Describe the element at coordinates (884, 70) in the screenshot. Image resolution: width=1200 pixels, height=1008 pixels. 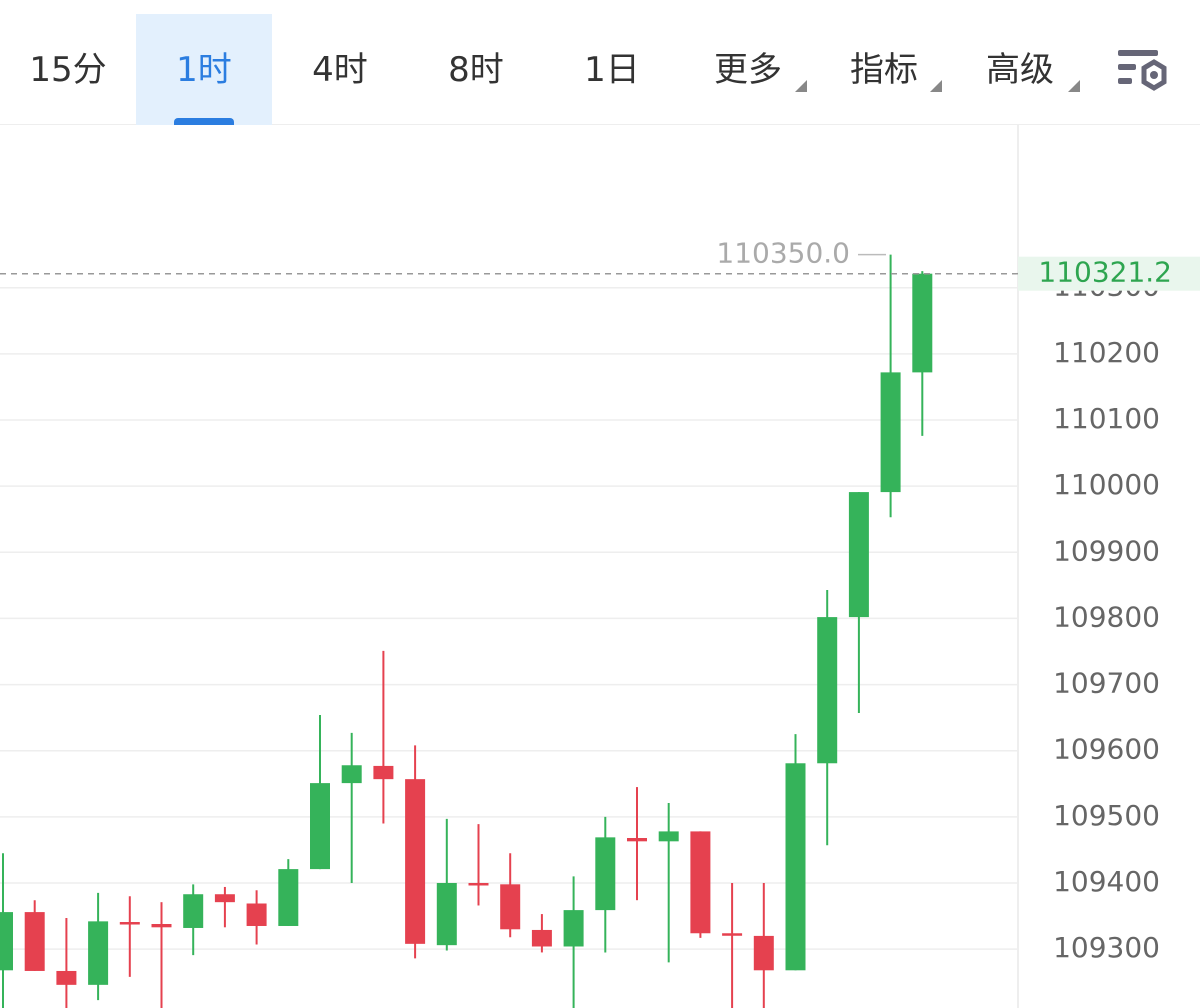
I see `timeframe-tab: 指标` at that location.